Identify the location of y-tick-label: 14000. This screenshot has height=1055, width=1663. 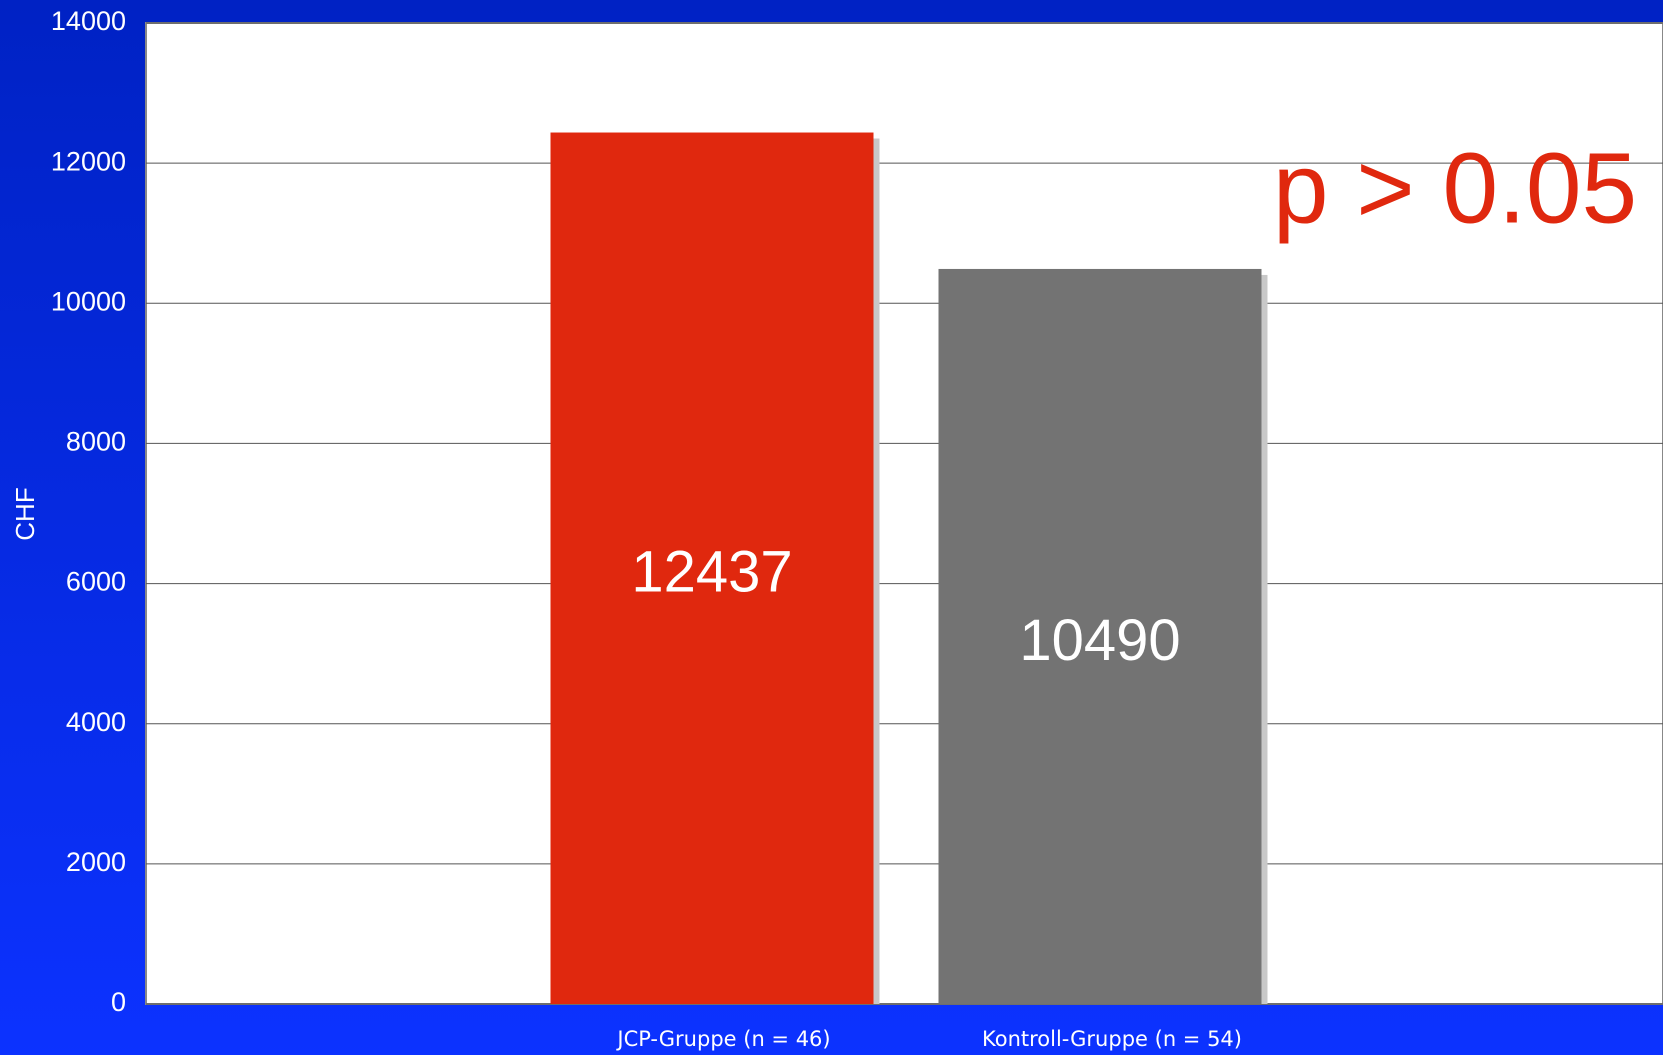
(88, 21).